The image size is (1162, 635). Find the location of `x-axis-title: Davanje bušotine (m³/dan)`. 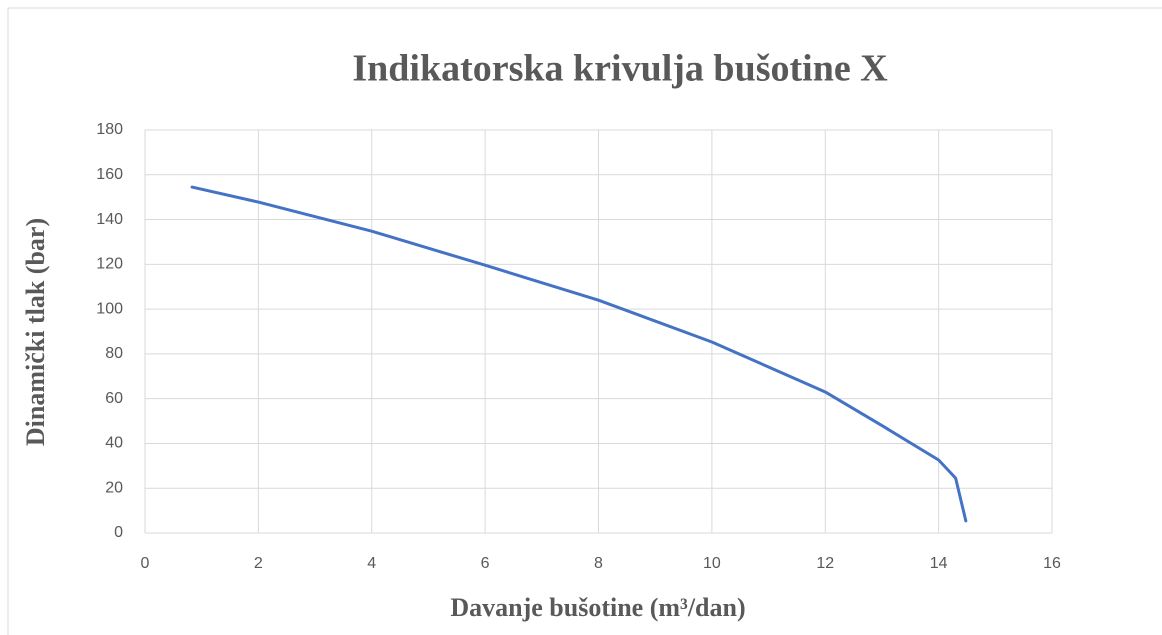

x-axis-title: Davanje bušotine (m³/dan) is located at coordinates (597, 607).